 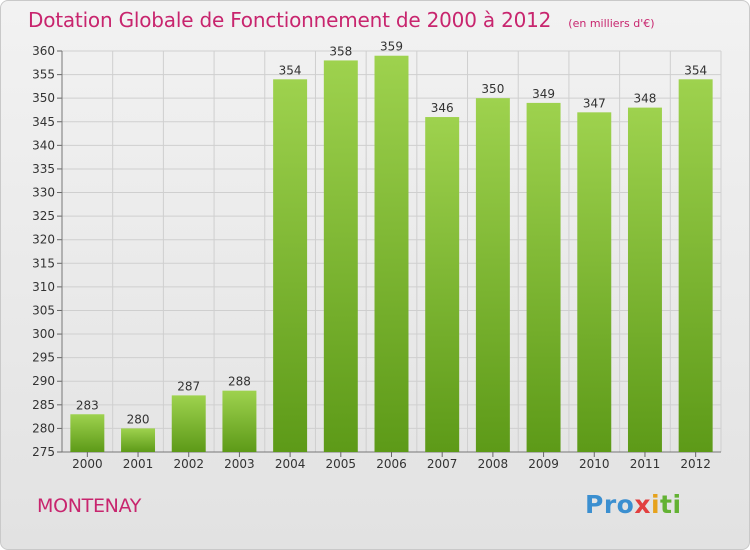 I want to click on logo-part-2: x, so click(x=642, y=504).